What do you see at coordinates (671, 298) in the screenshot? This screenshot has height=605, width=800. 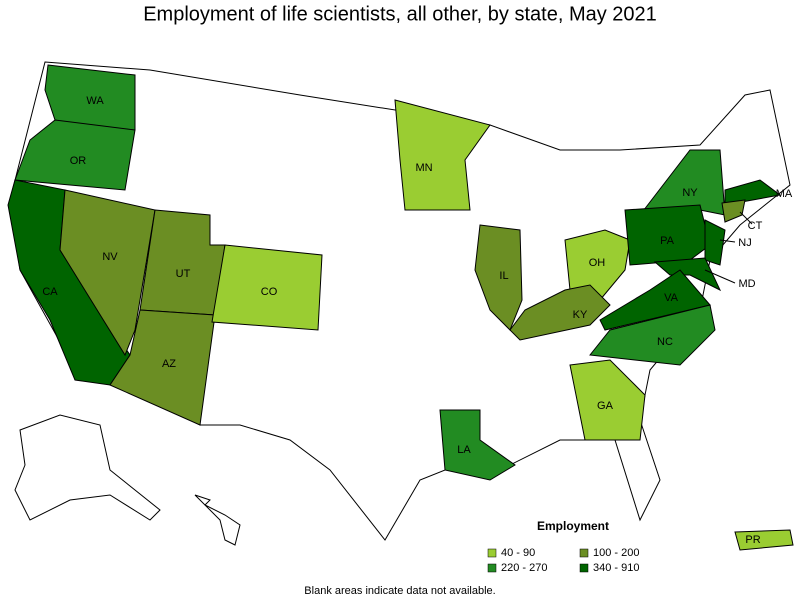 I see `state-label: VA` at bounding box center [671, 298].